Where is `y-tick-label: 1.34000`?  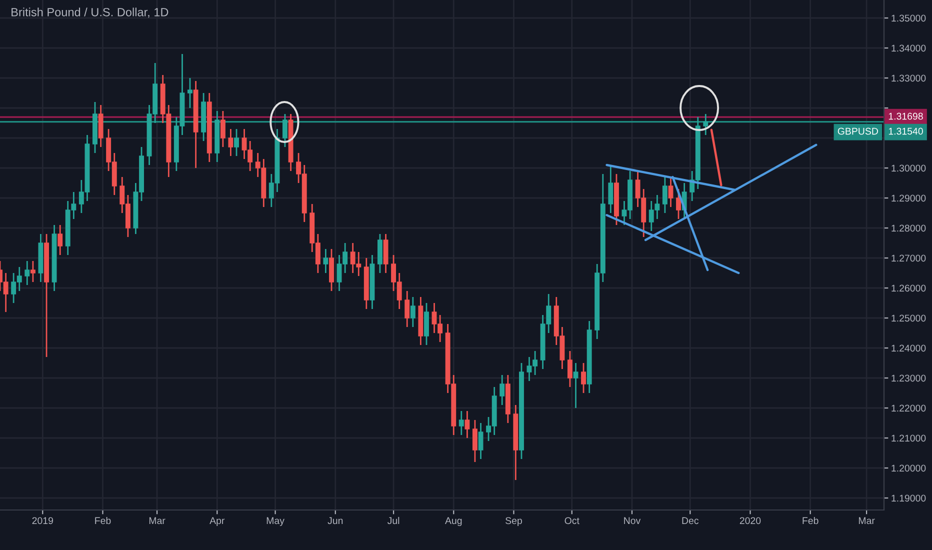 y-tick-label: 1.34000 is located at coordinates (909, 48).